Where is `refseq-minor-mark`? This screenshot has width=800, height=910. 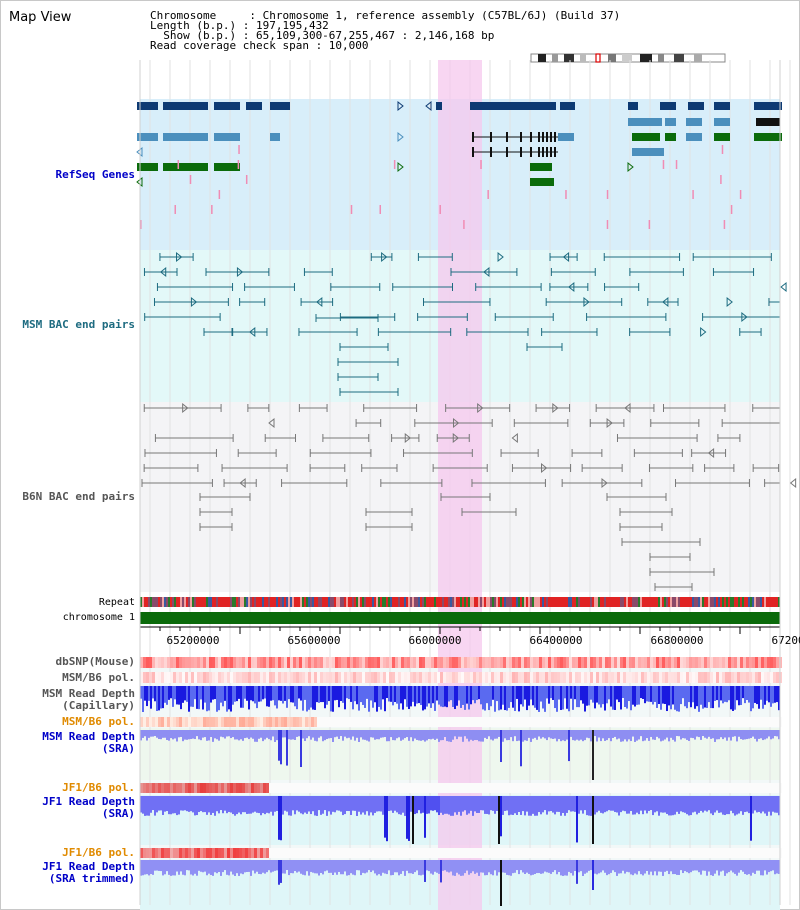
refseq-minor-mark is located at coordinates (649, 224).